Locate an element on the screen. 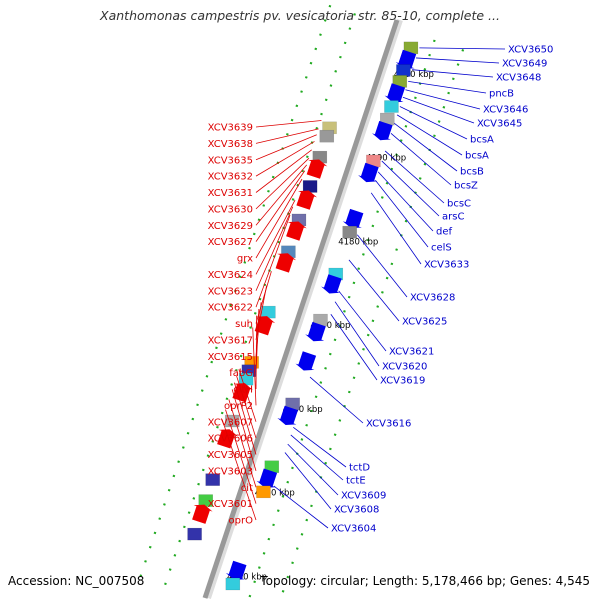 The width and height of the screenshot is (600, 600). scale-tick-label: 4160 kbp is located at coordinates (303, 410).